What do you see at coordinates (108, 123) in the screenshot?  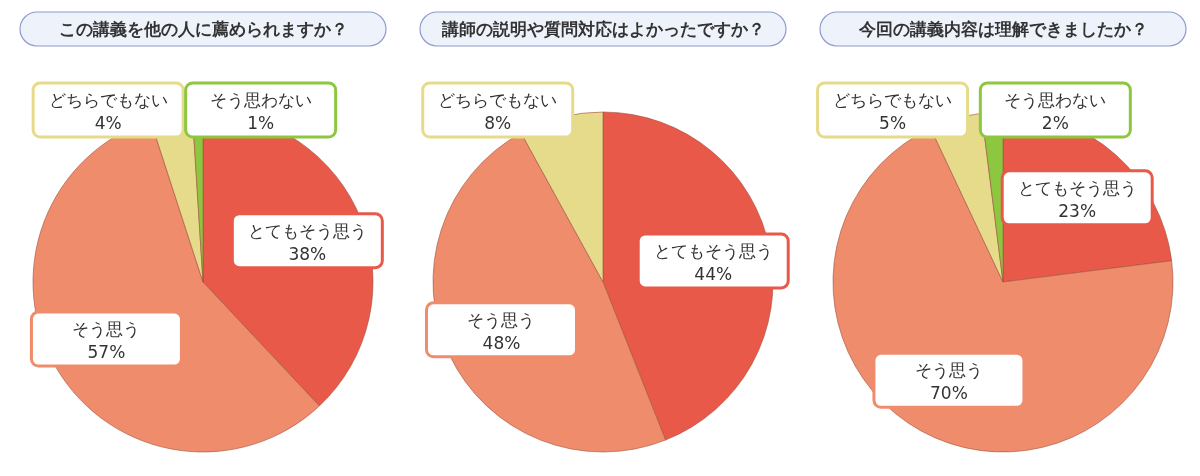 I see `data-label: 4%` at bounding box center [108, 123].